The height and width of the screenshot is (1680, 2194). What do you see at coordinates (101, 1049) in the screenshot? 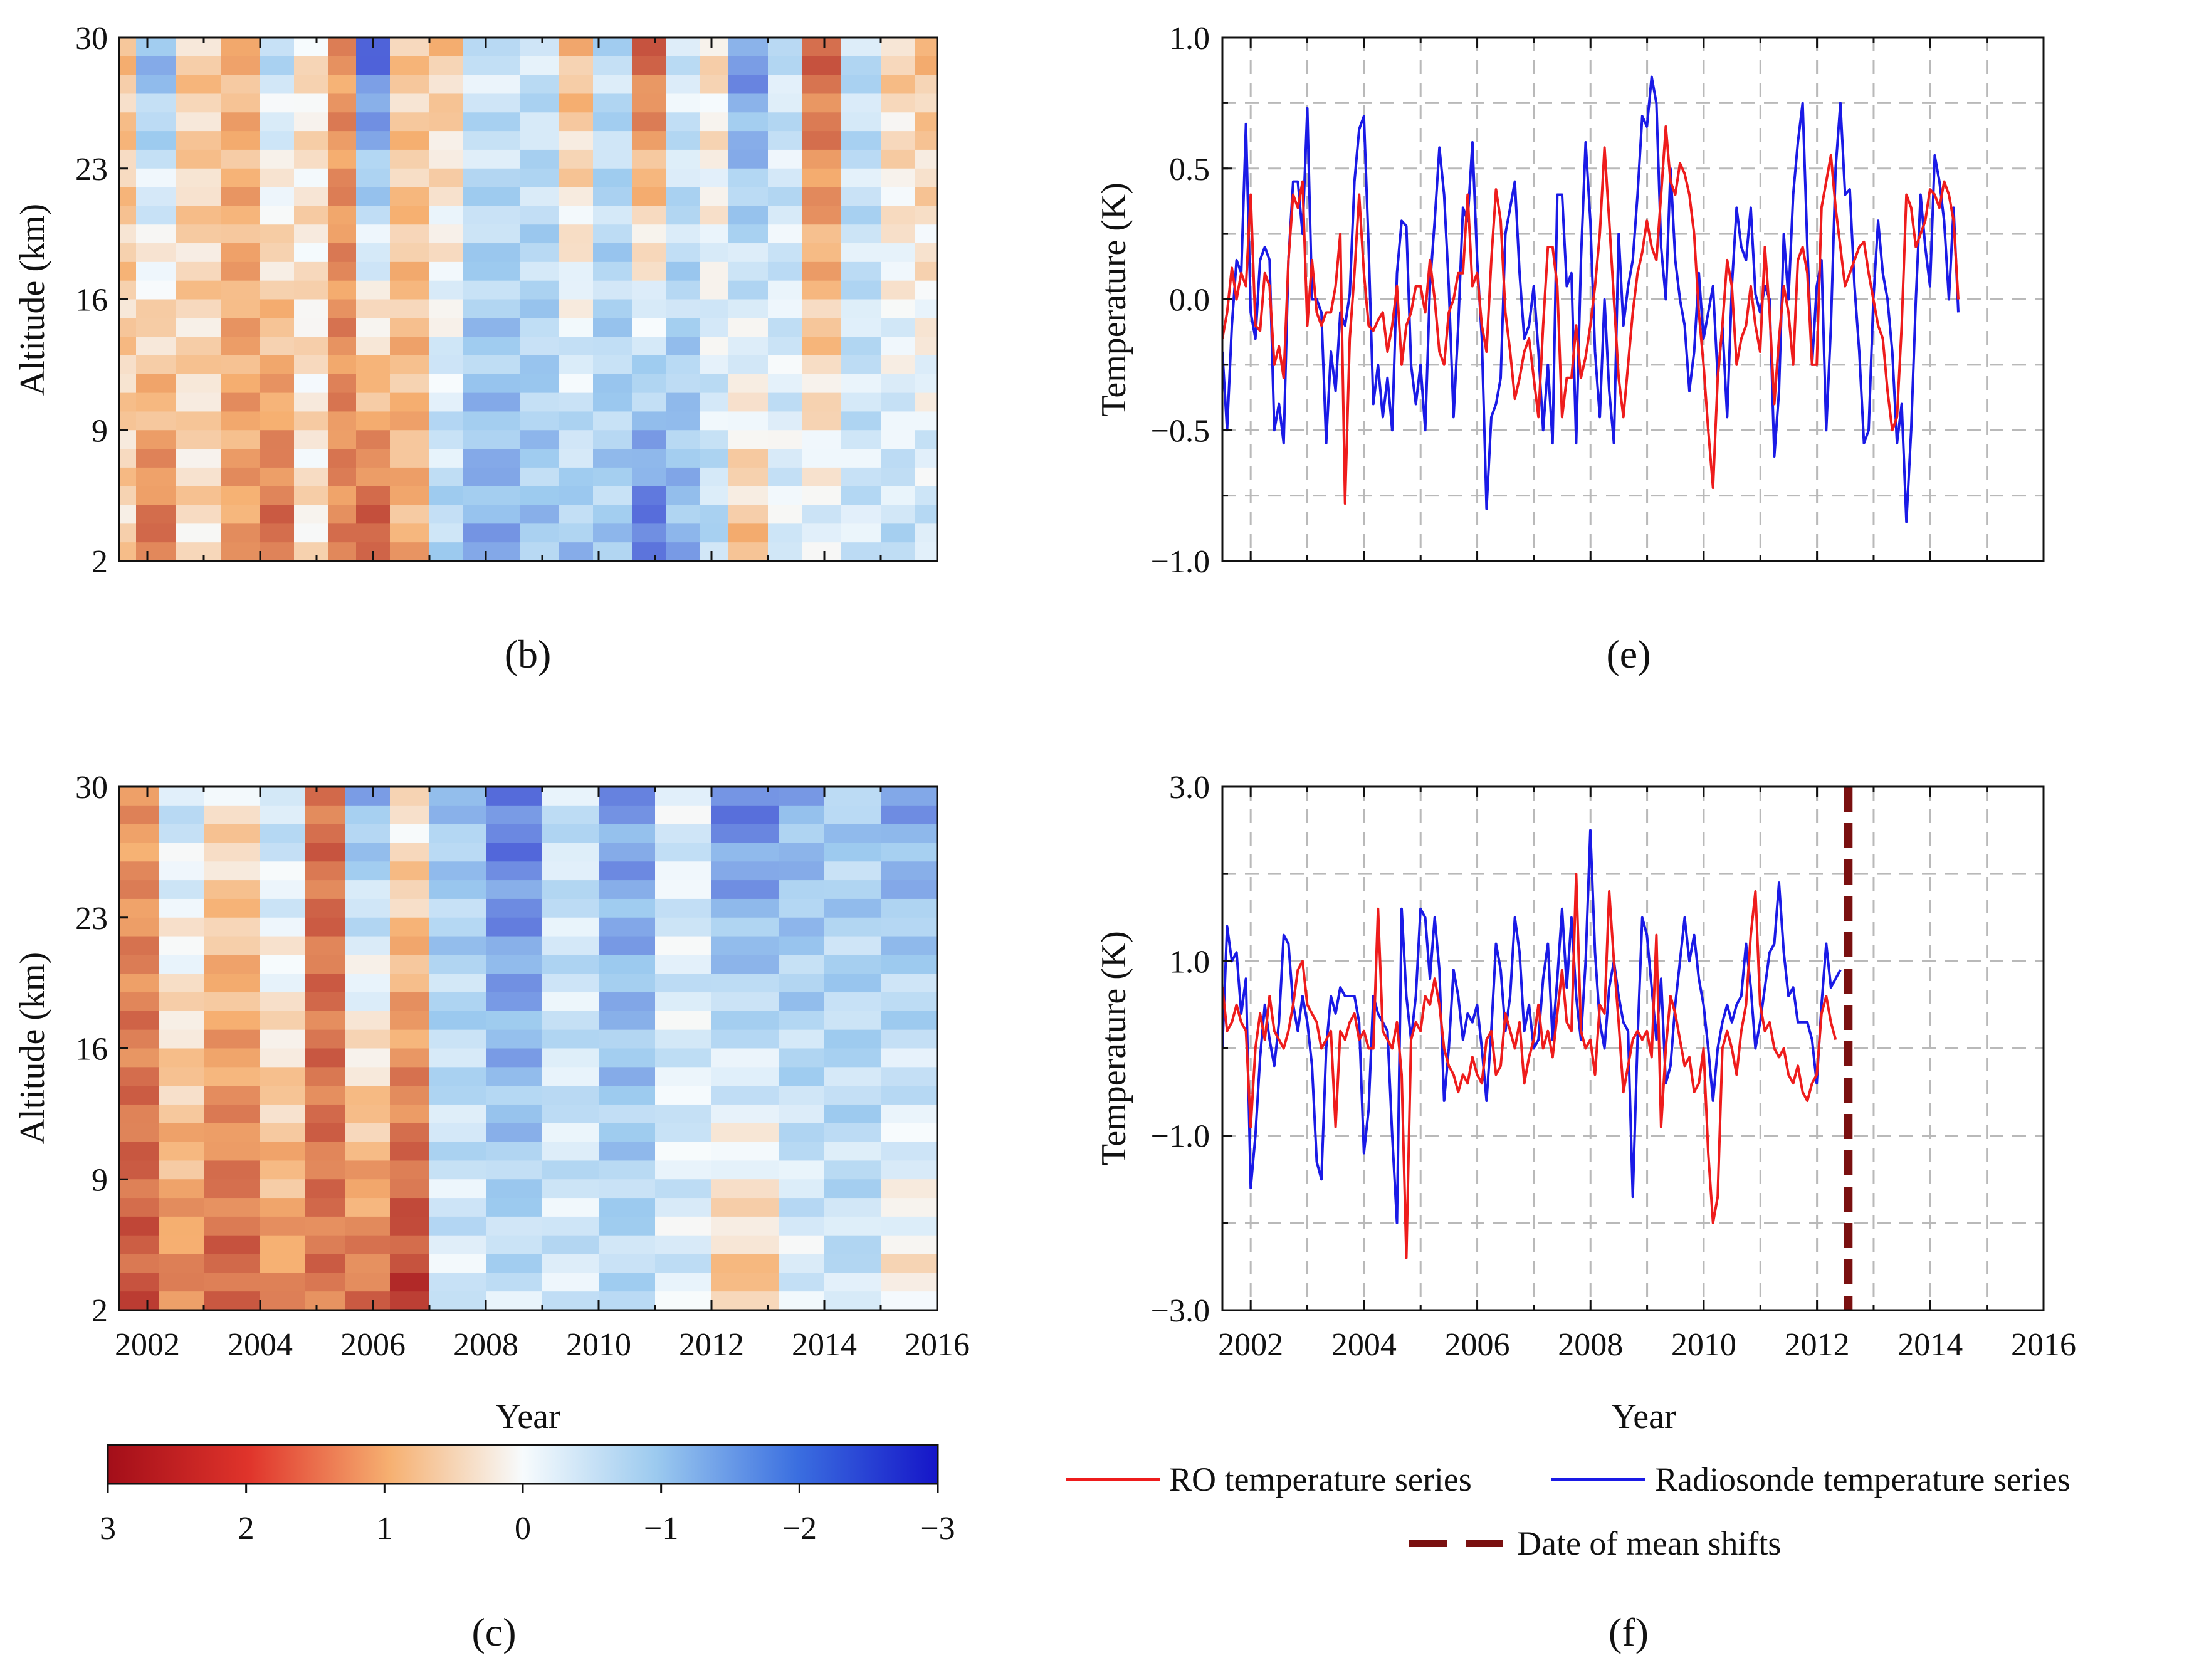
I see `panel-c-y-ticks: 2 9 16 23 30` at bounding box center [101, 1049].